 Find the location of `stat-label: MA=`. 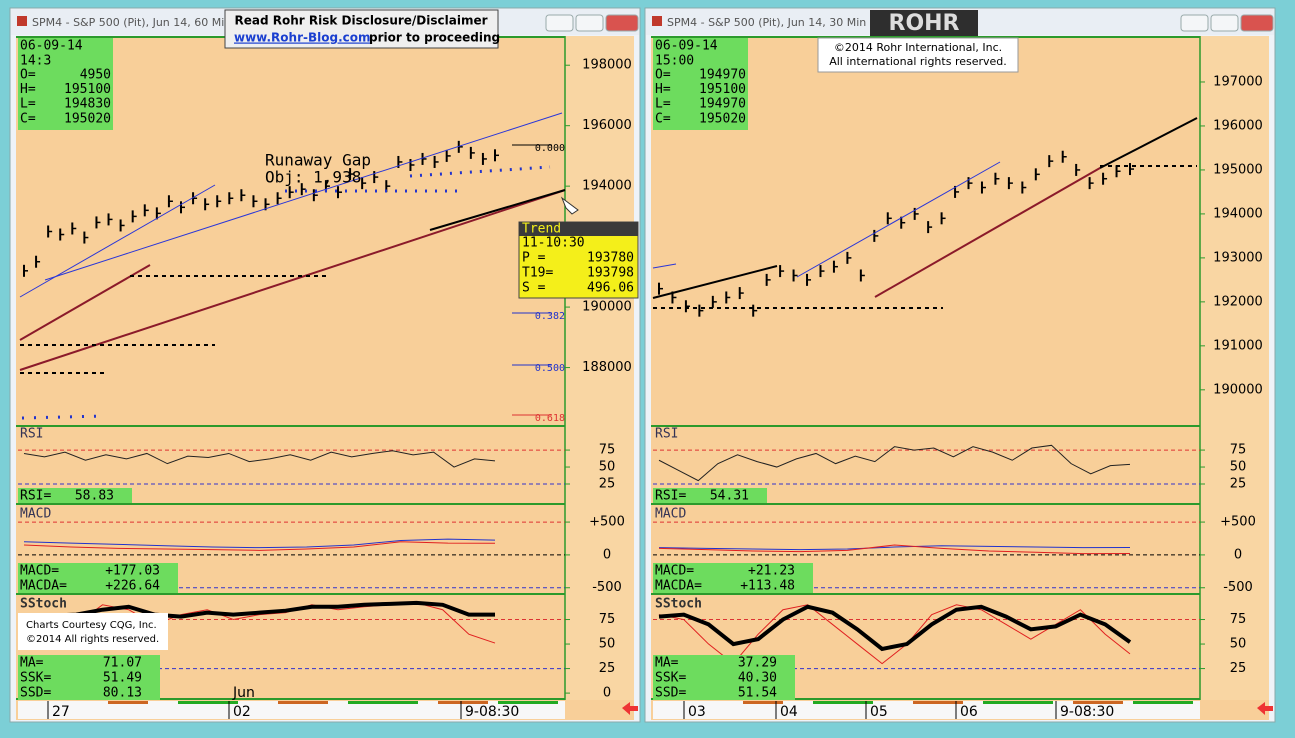

stat-label: MA= is located at coordinates (667, 663).